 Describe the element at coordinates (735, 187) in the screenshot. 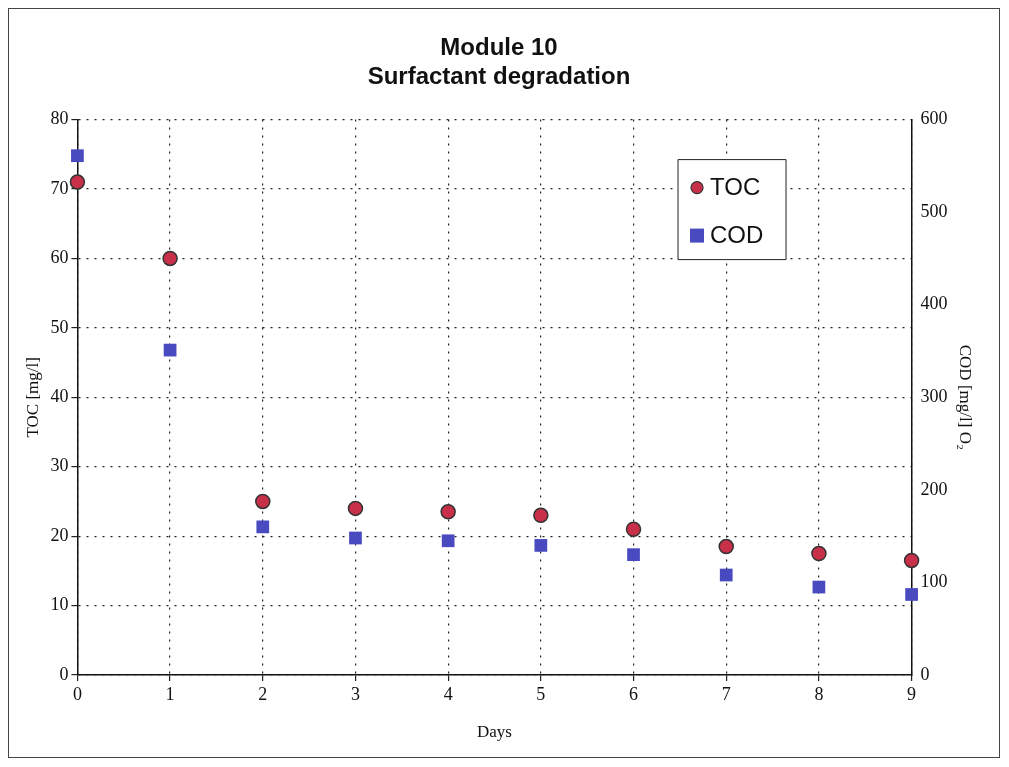

I see `legend-label: TOC` at that location.